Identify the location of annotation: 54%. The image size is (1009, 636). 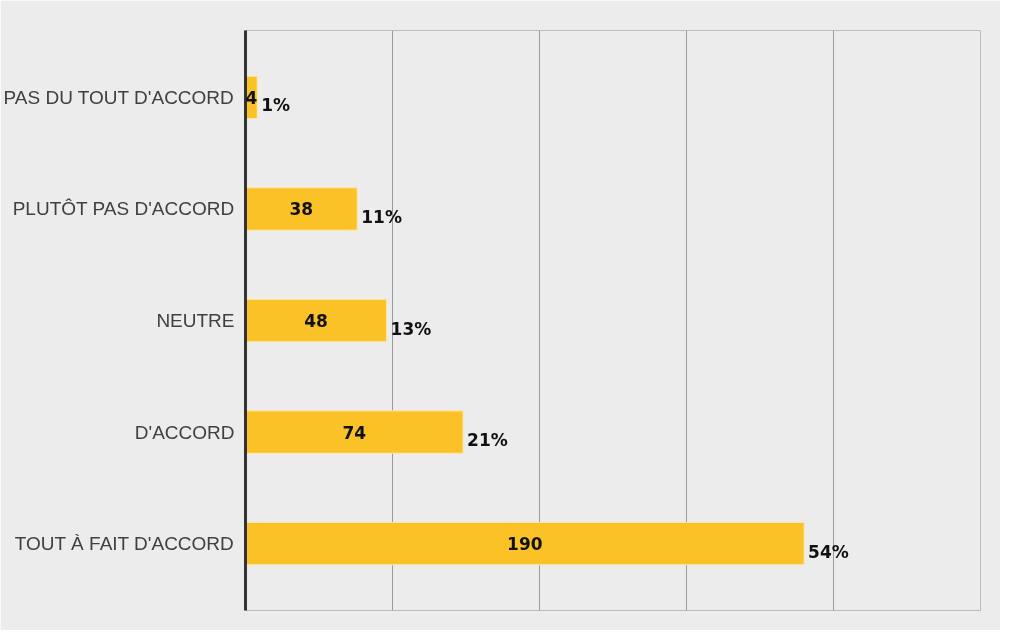
(828, 551).